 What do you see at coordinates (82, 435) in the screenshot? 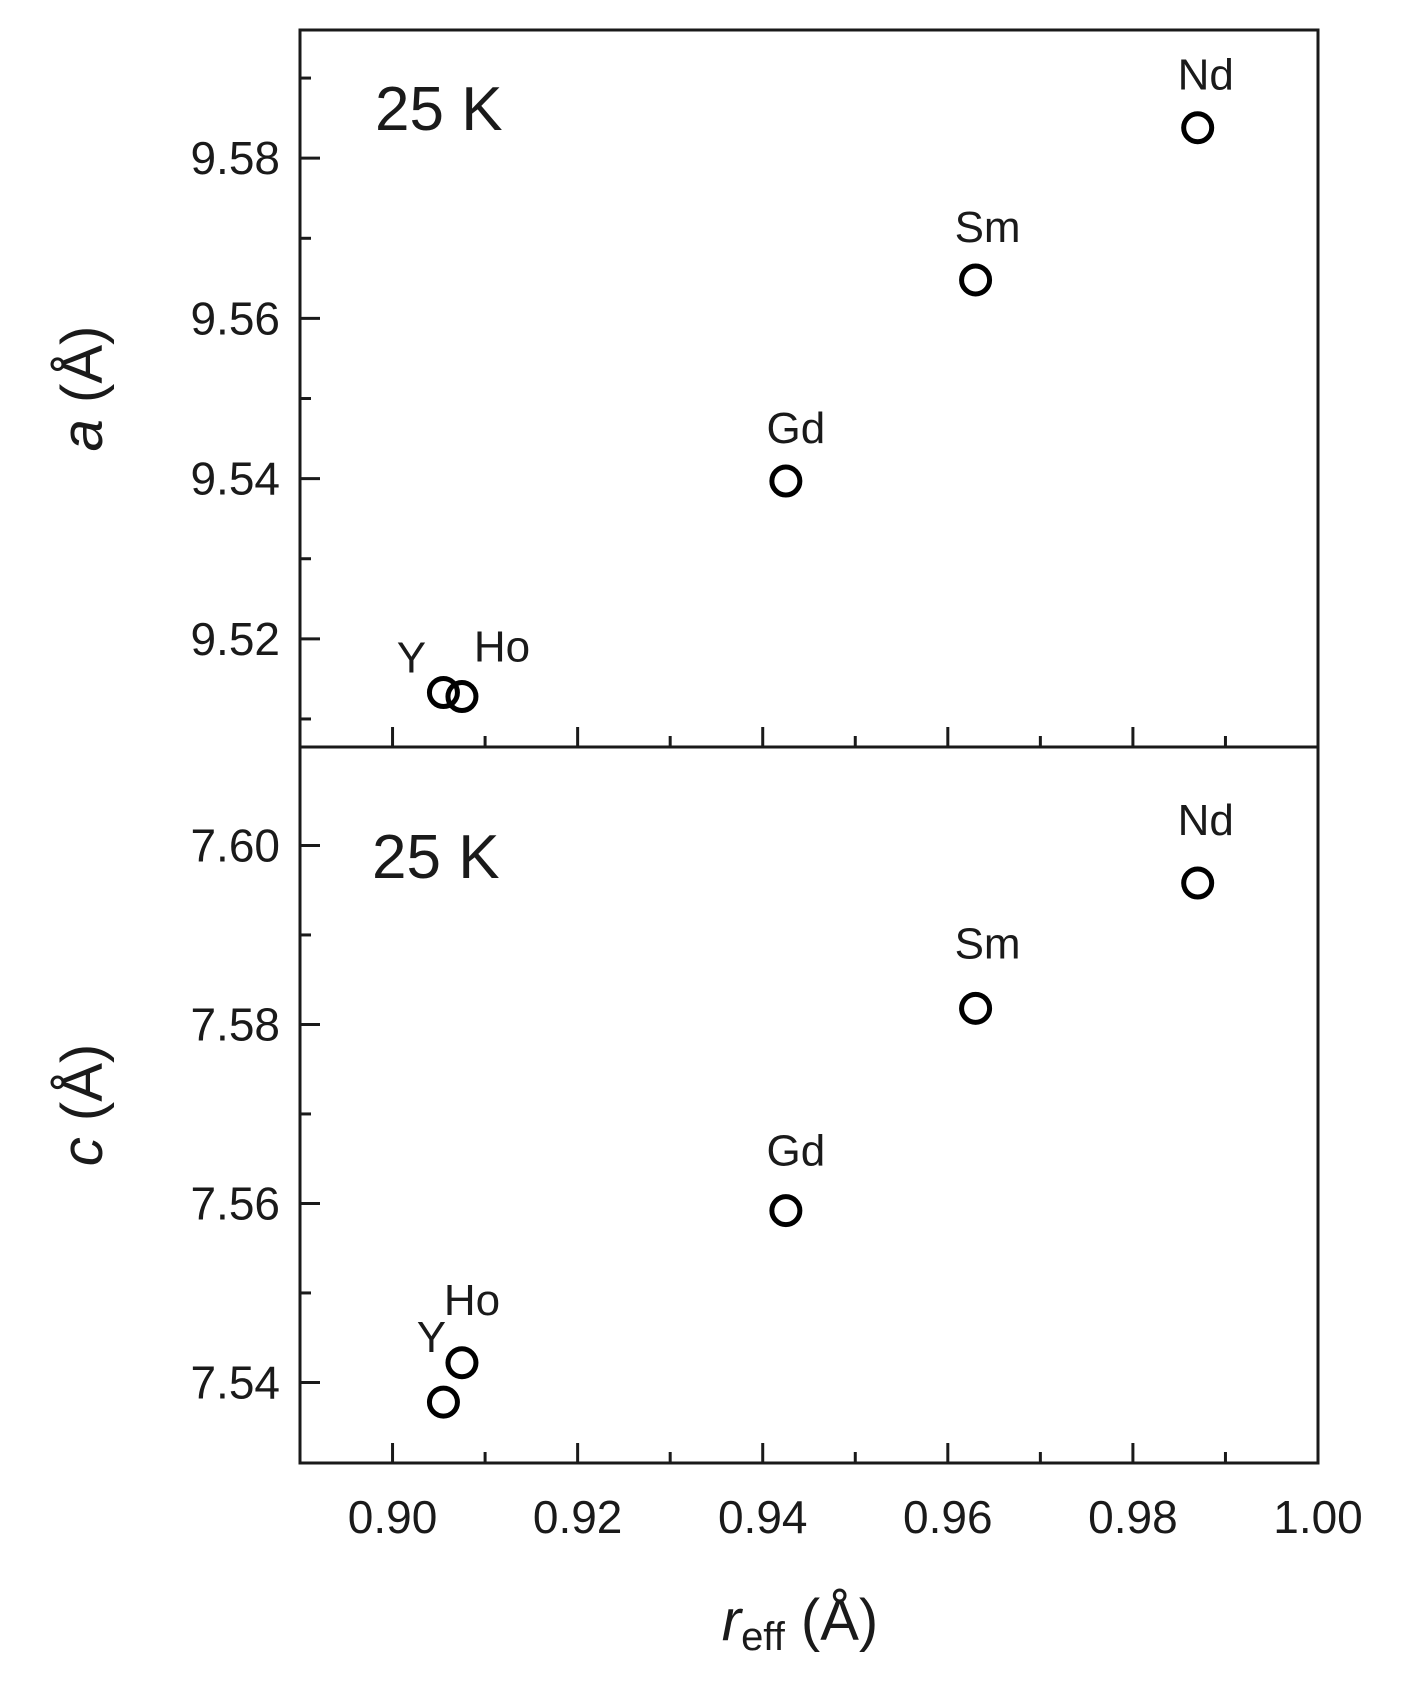
I see `y-axis-variable: a` at bounding box center [82, 435].